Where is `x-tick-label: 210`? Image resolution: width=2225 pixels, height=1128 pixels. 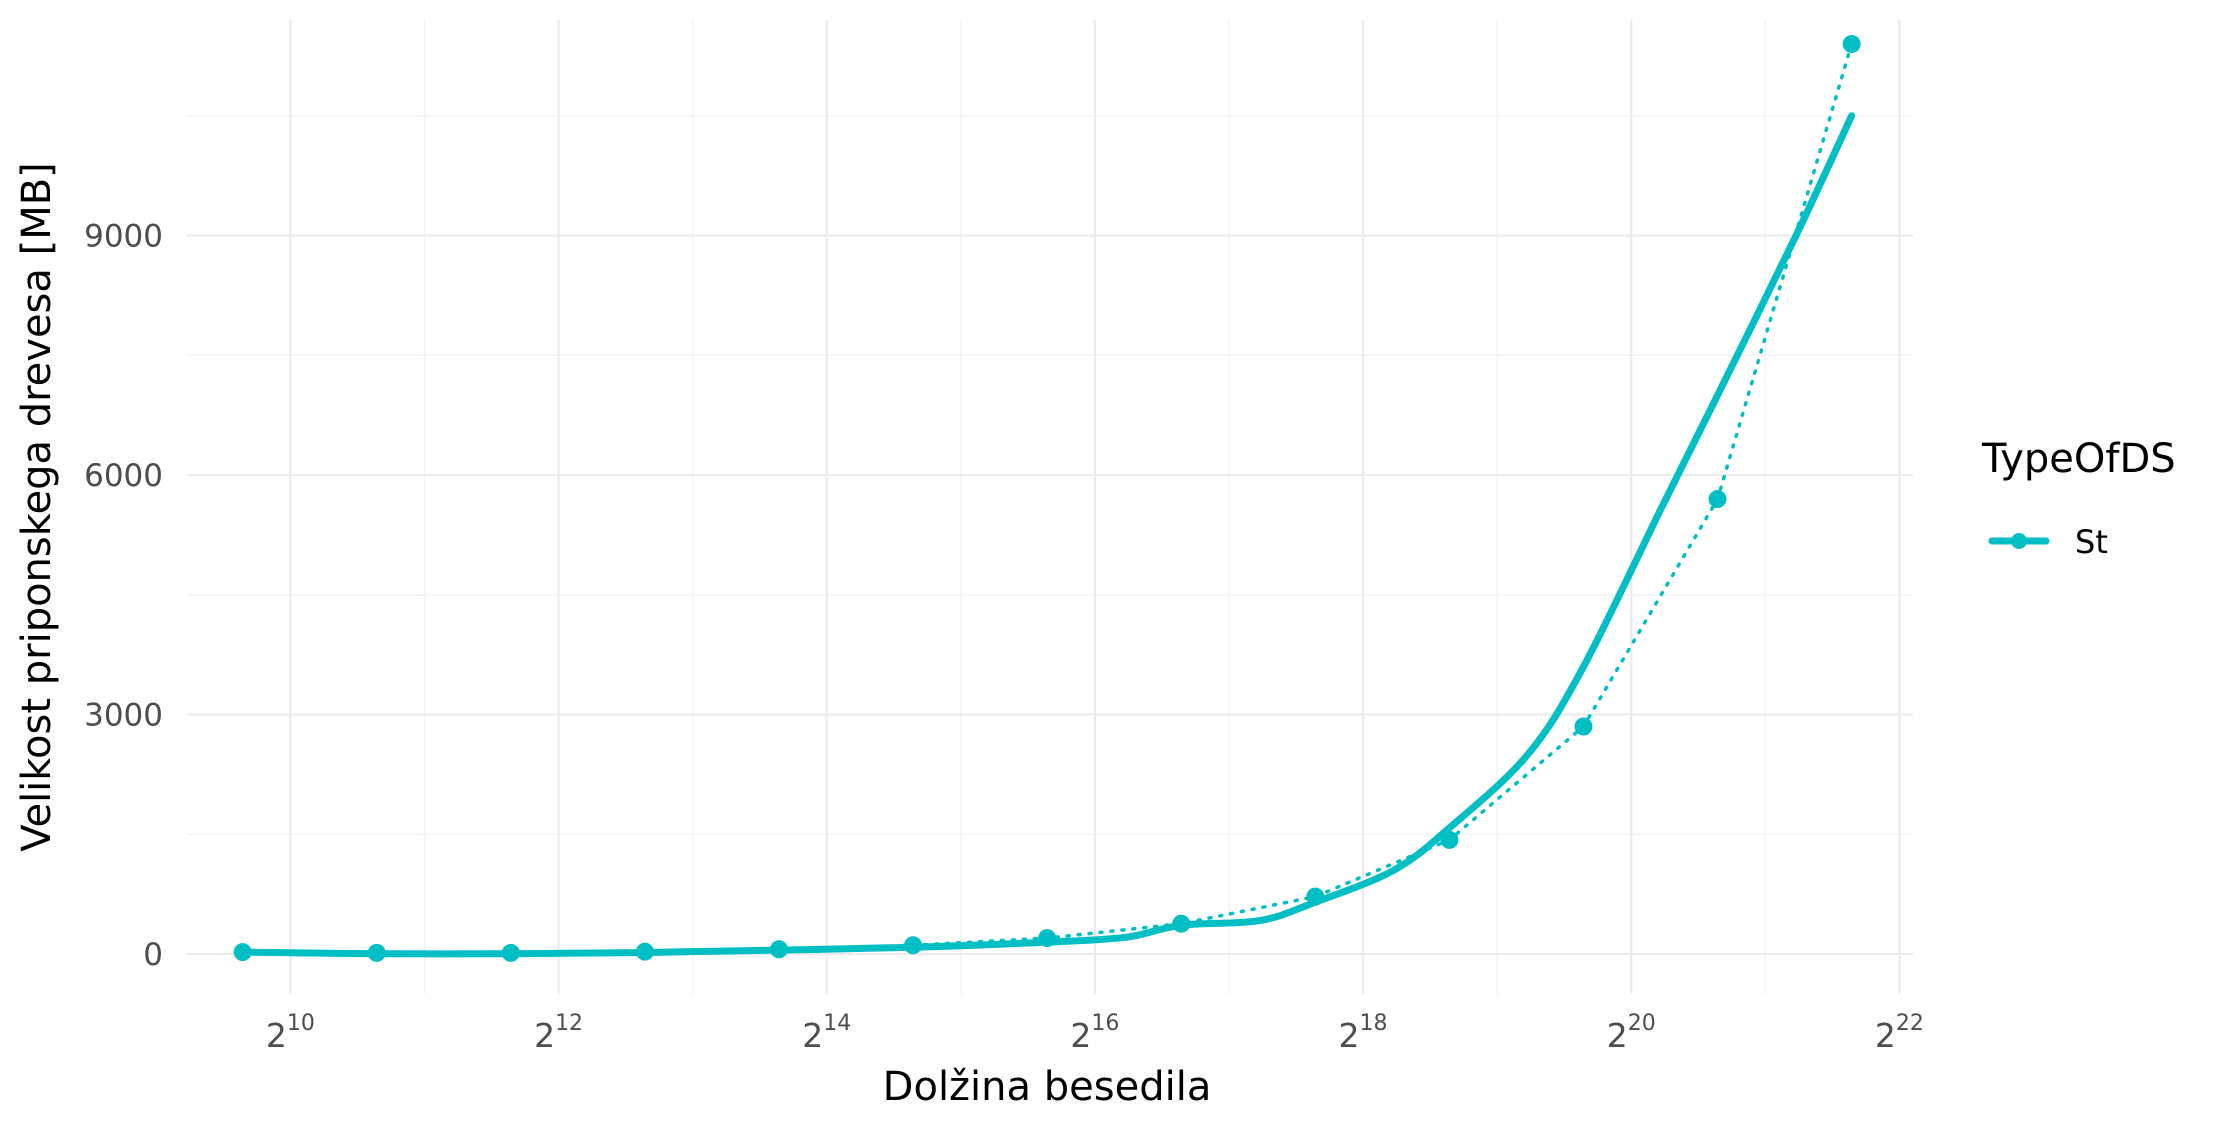 x-tick-label: 210 is located at coordinates (290, 1033).